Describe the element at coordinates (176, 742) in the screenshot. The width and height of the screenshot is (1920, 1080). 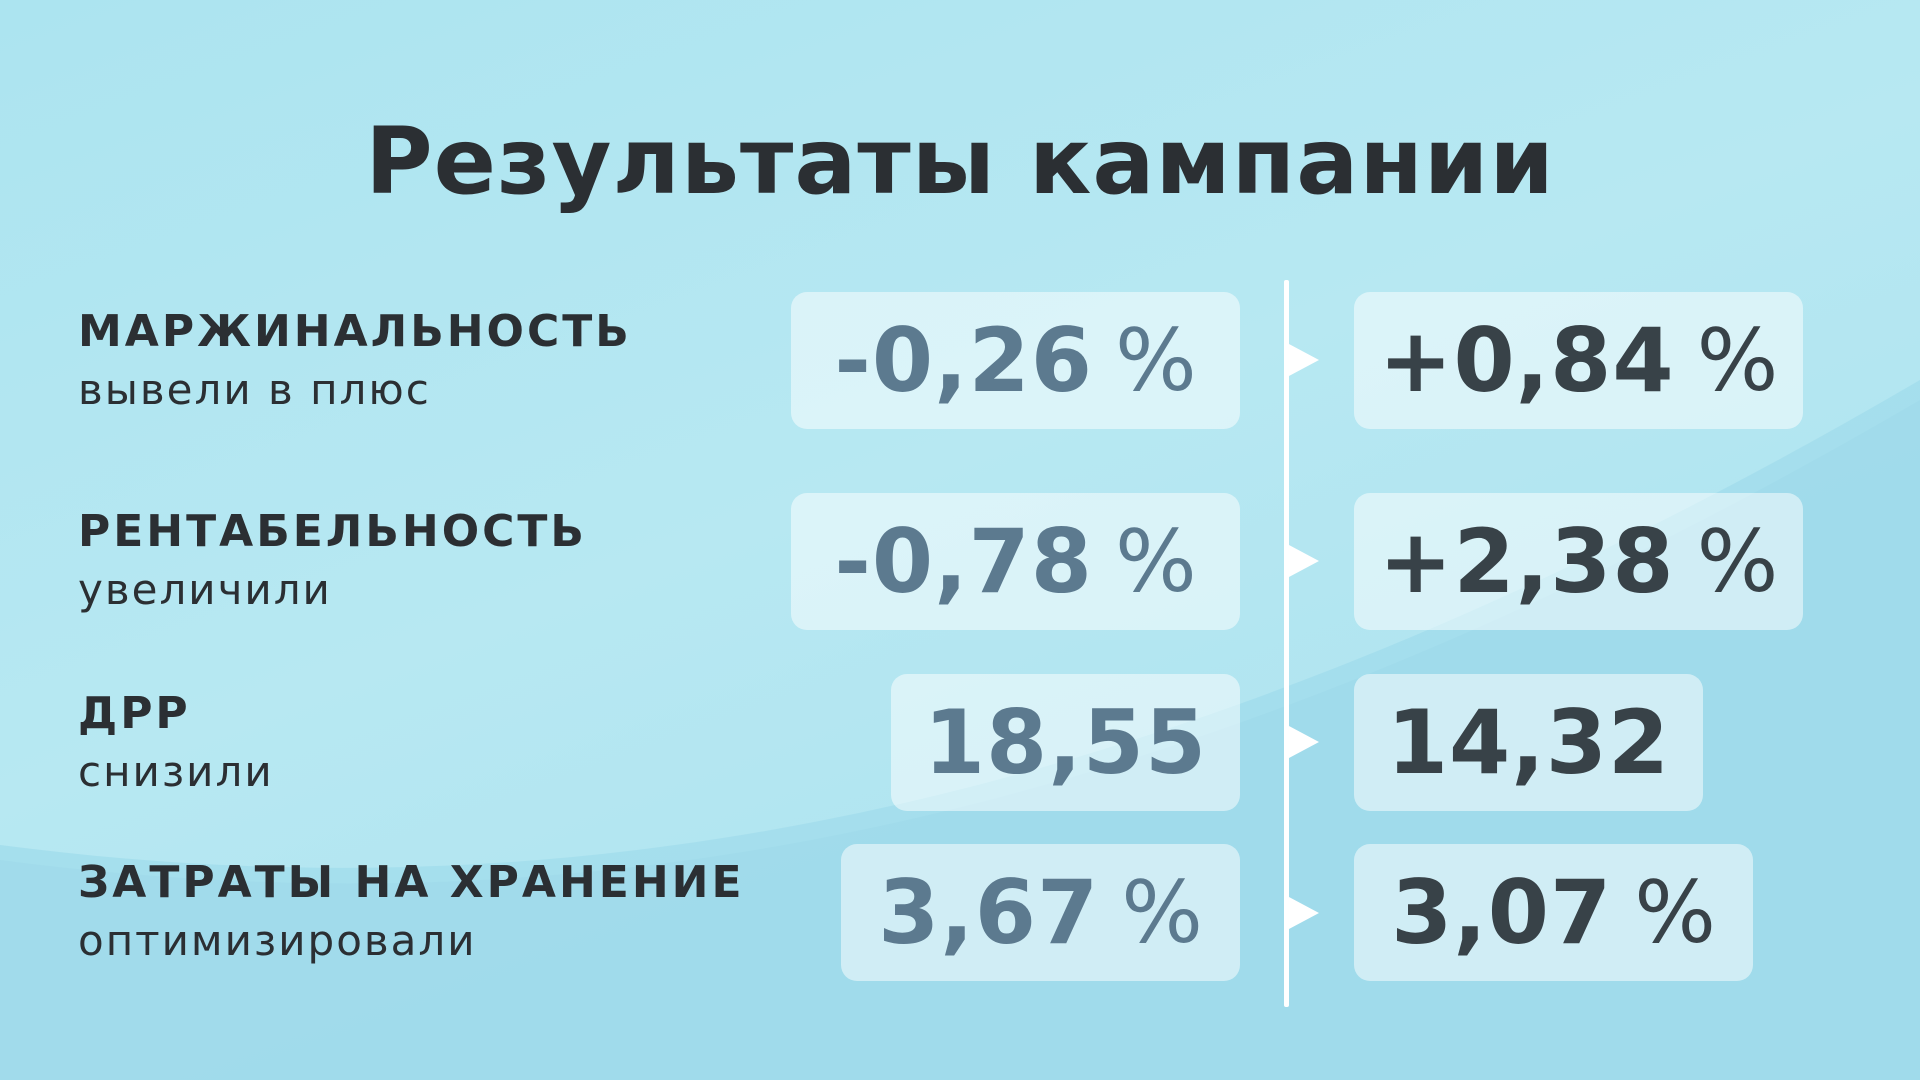
I see `metric-label-drr: ДРР снизили` at that location.